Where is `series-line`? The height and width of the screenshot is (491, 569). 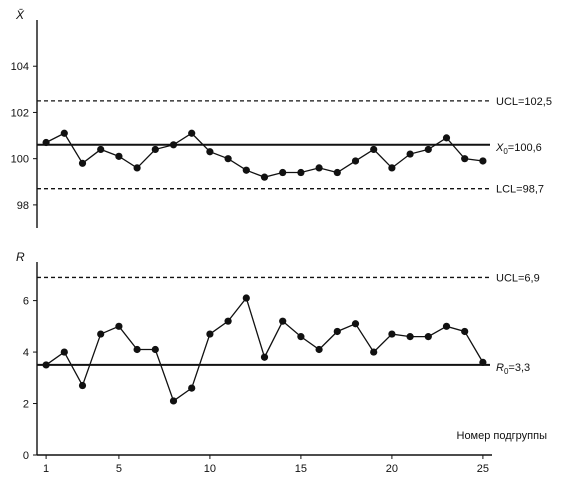
series-line is located at coordinates (264, 155).